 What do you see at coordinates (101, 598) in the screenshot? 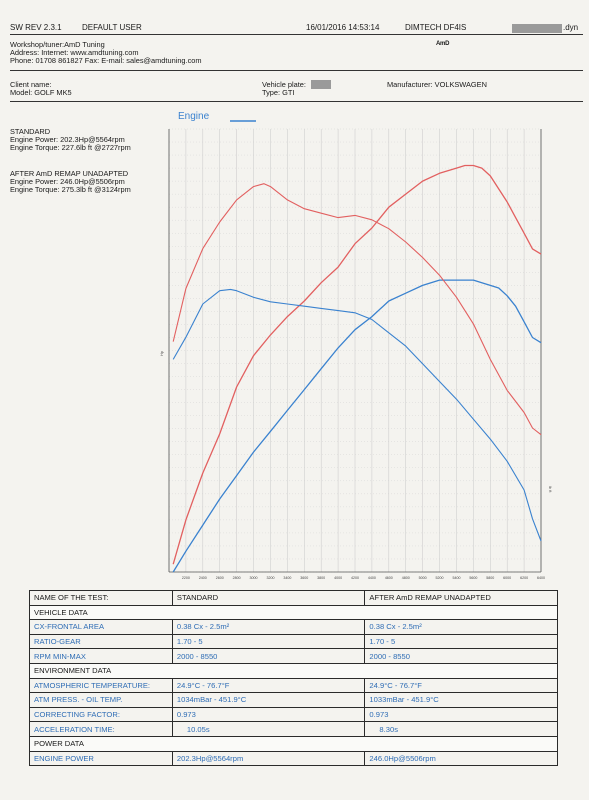
I see `test-name-label: NAME OF THE TEST:` at bounding box center [101, 598].